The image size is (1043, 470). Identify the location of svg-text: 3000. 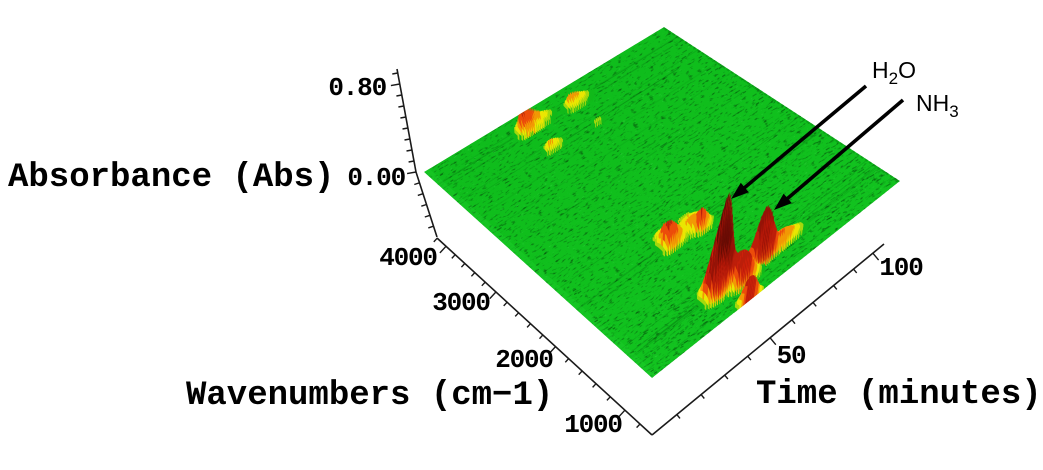
(461, 303).